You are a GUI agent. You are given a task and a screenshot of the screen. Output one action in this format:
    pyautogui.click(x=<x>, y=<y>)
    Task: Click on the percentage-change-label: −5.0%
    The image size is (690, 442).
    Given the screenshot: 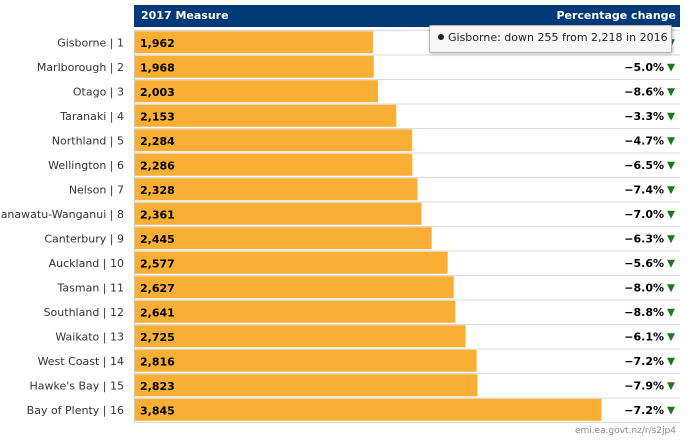 What is the action you would take?
    pyautogui.click(x=644, y=67)
    